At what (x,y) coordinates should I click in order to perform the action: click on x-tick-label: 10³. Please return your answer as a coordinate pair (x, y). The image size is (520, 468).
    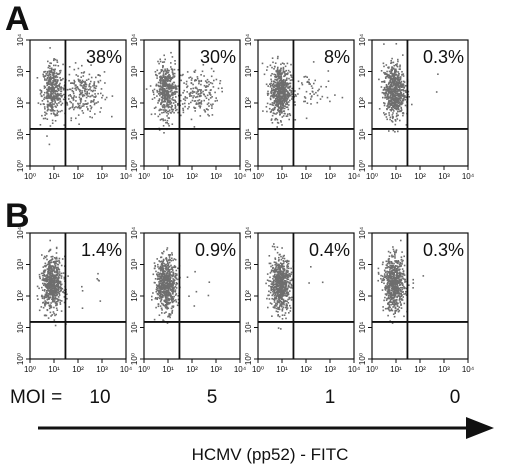
    Looking at the image, I should click on (102, 369).